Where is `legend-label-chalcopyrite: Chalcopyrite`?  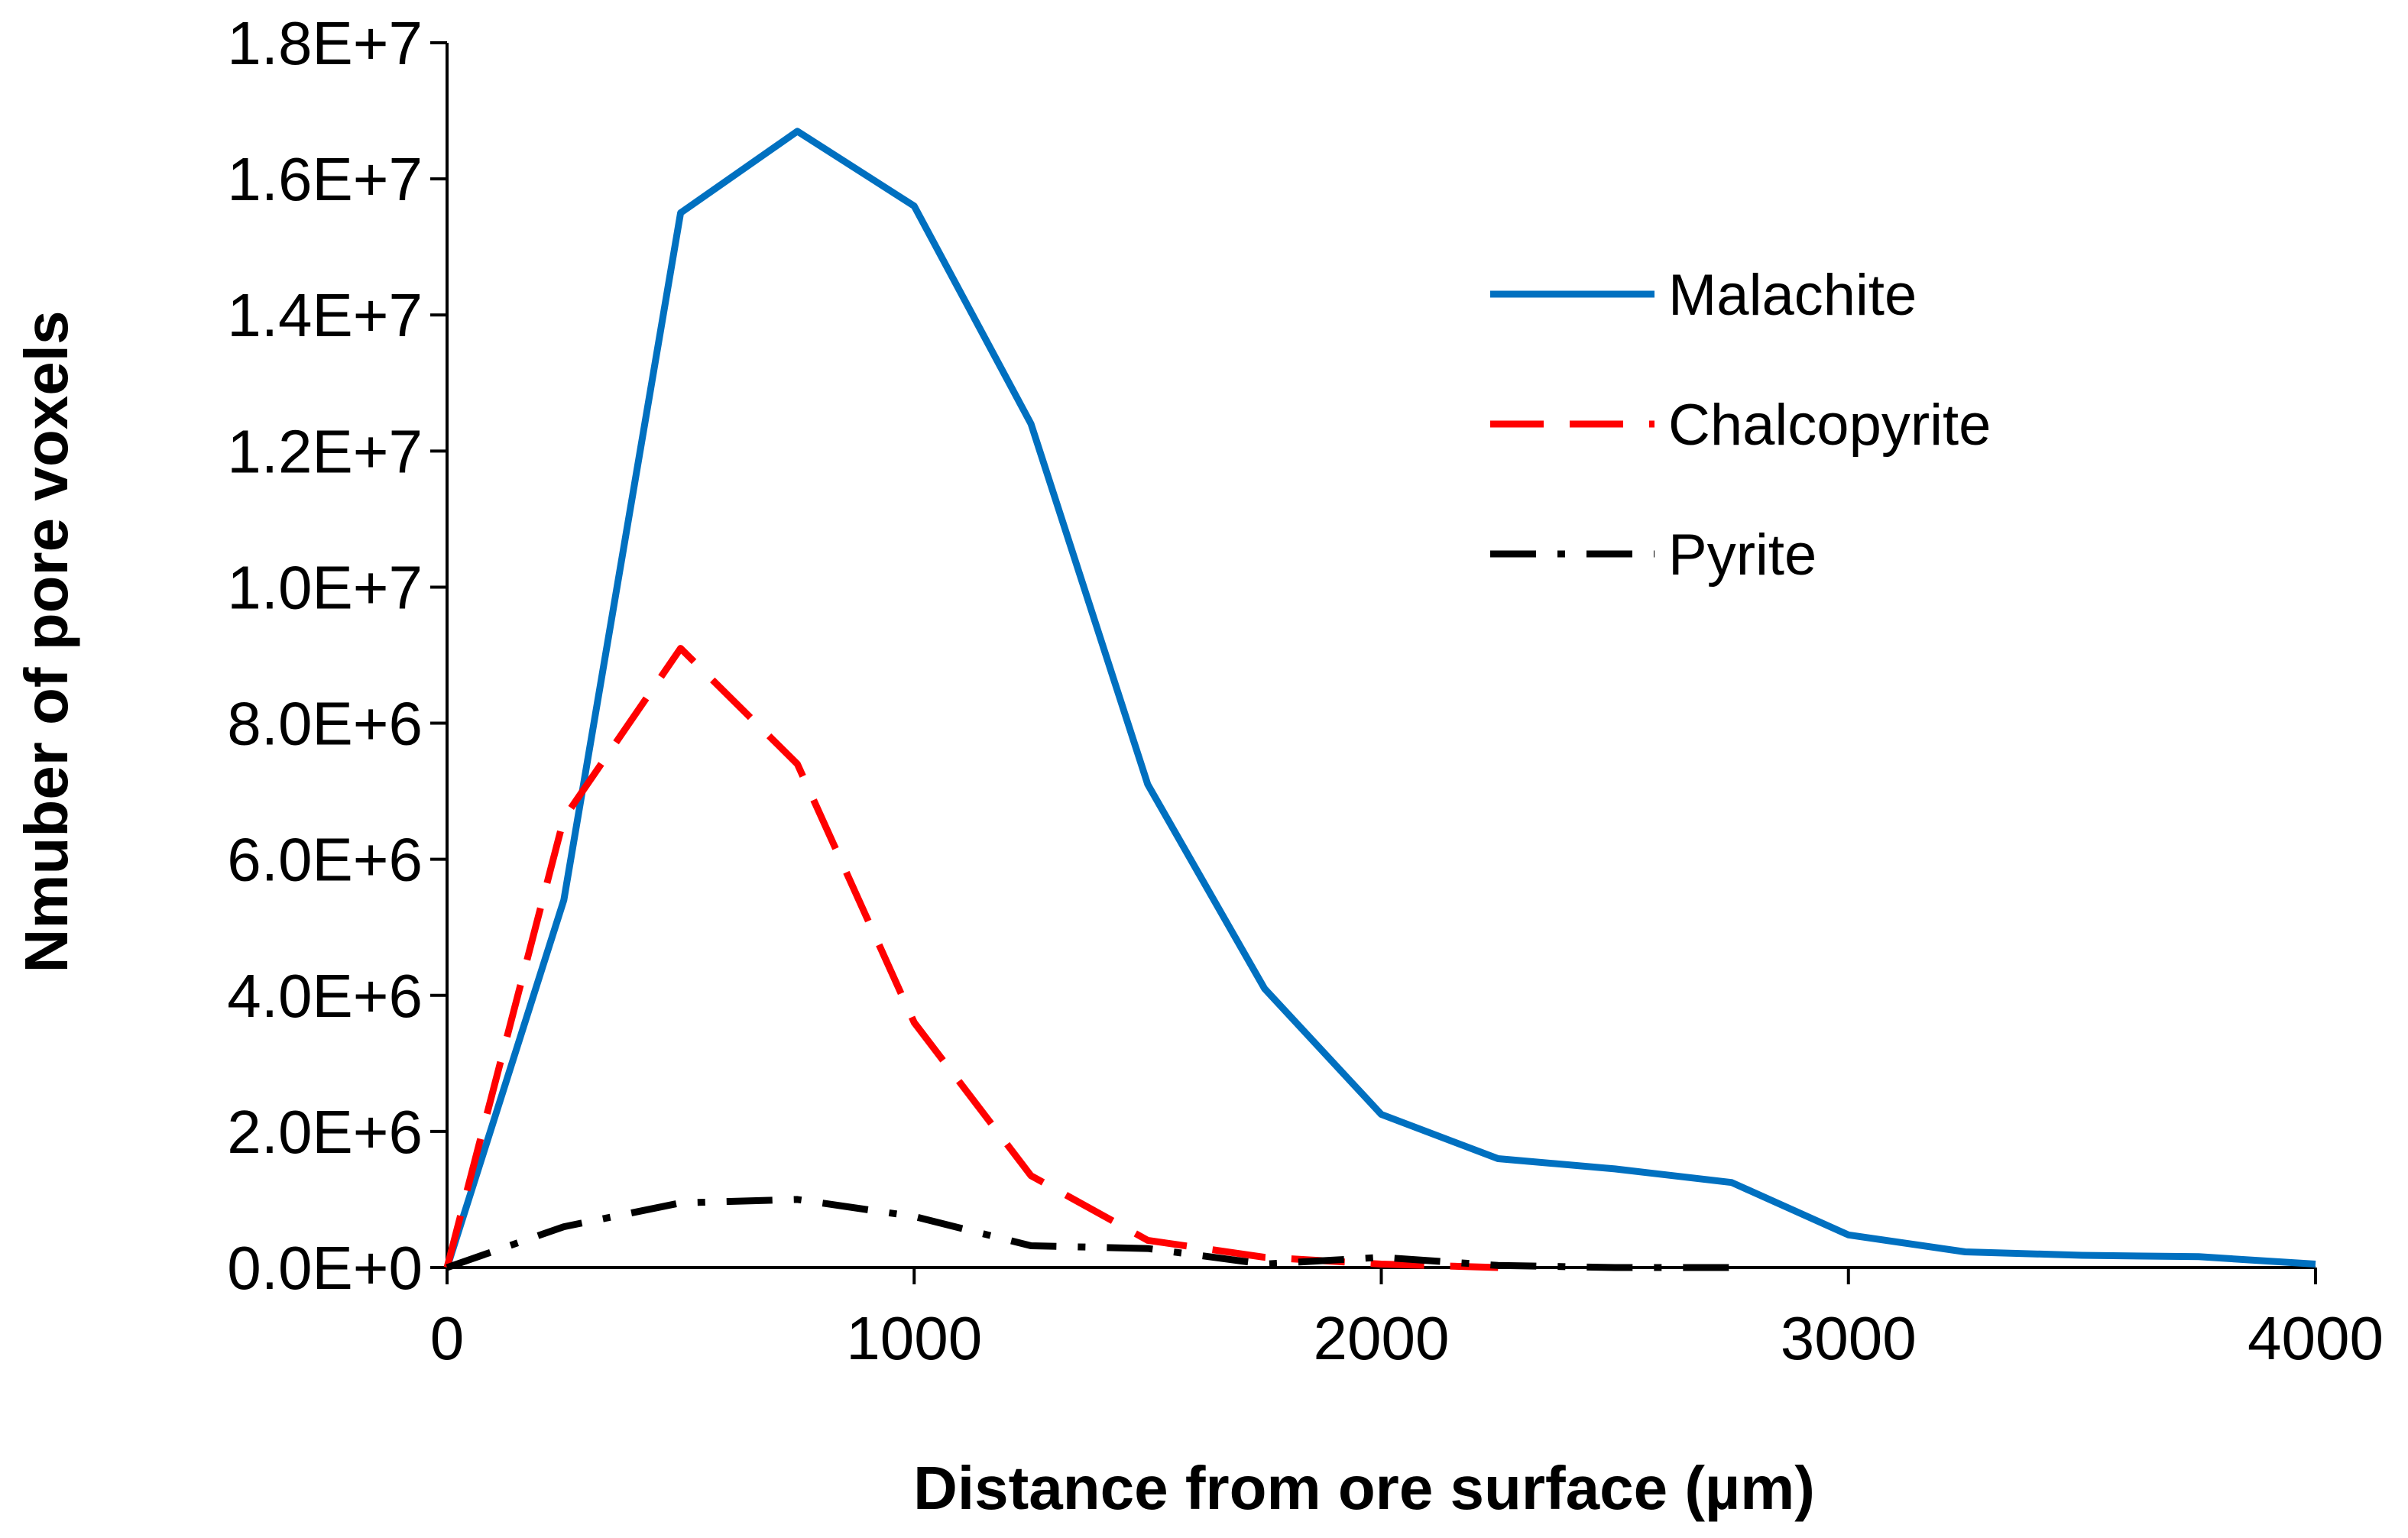 legend-label-chalcopyrite: Chalcopyrite is located at coordinates (1829, 425).